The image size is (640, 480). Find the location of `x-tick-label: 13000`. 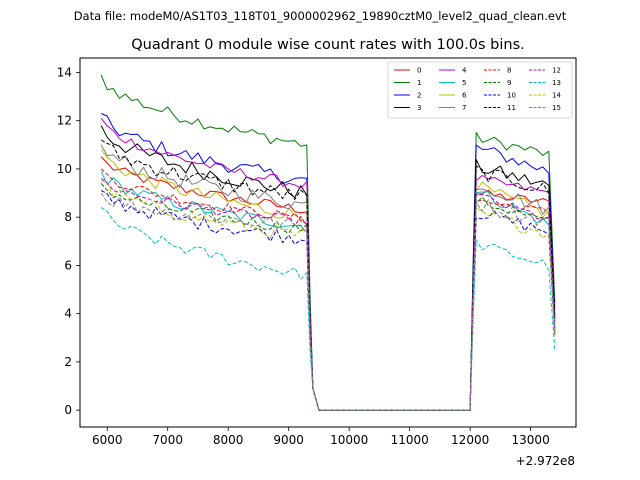

x-tick-label: 13000 is located at coordinates (531, 440).